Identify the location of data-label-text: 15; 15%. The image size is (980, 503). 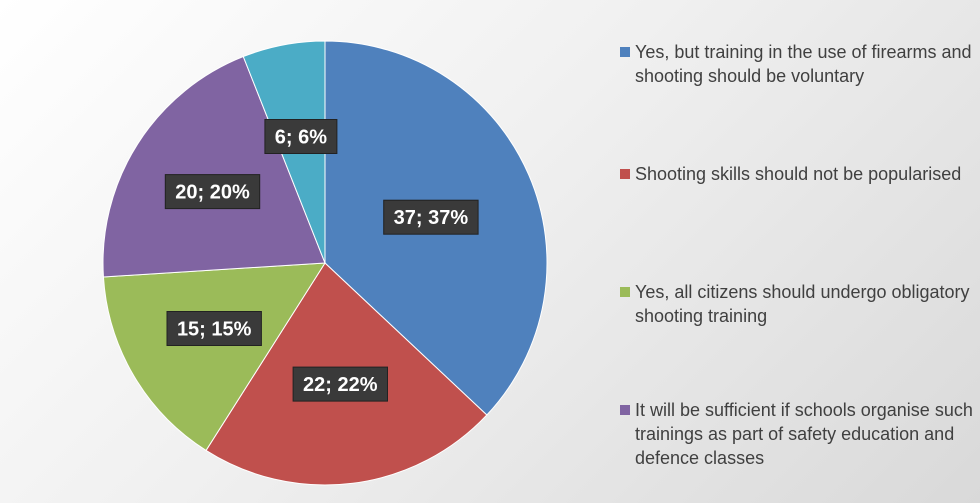
(214, 330).